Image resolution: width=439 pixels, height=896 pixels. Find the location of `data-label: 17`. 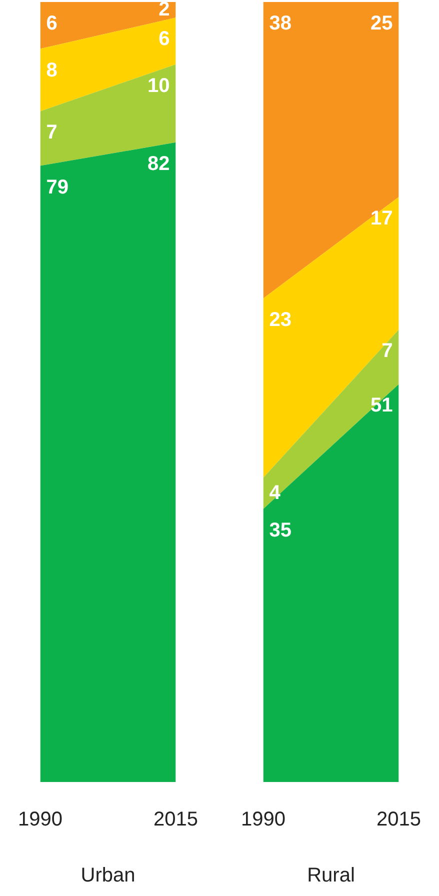

data-label: 17 is located at coordinates (381, 219).